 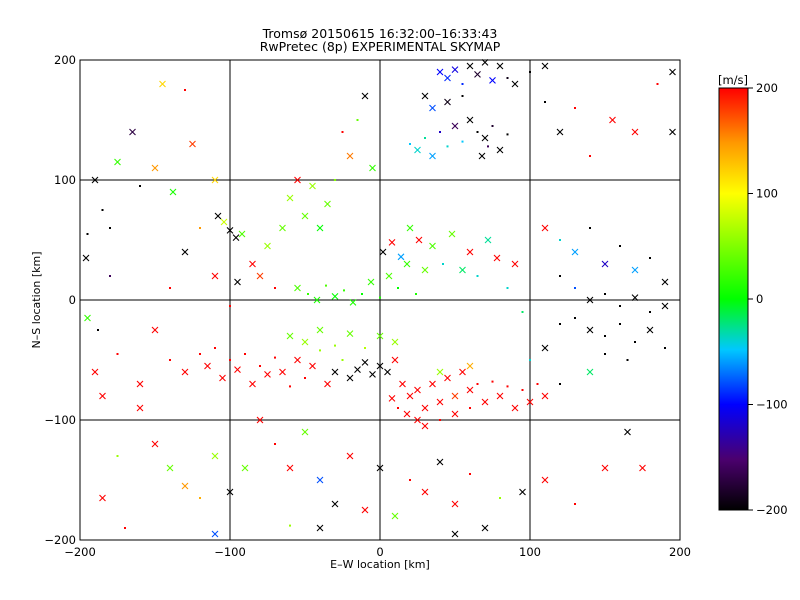 I want to click on y-tick-label: −100, so click(x=60, y=420).